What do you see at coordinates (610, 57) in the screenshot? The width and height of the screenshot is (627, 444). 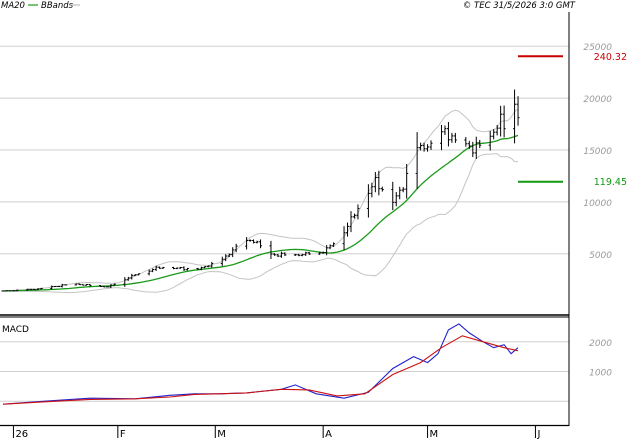 I see `resistance-level-label: 240.32` at bounding box center [610, 57].